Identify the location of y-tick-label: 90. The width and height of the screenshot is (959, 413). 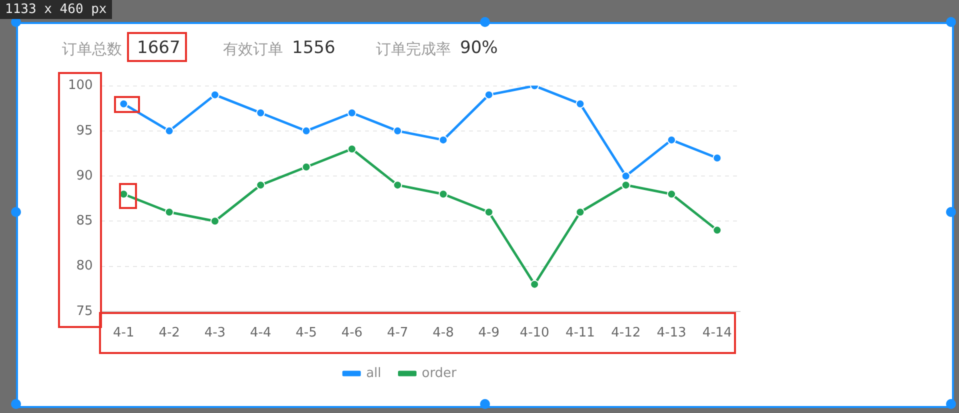
(84, 176).